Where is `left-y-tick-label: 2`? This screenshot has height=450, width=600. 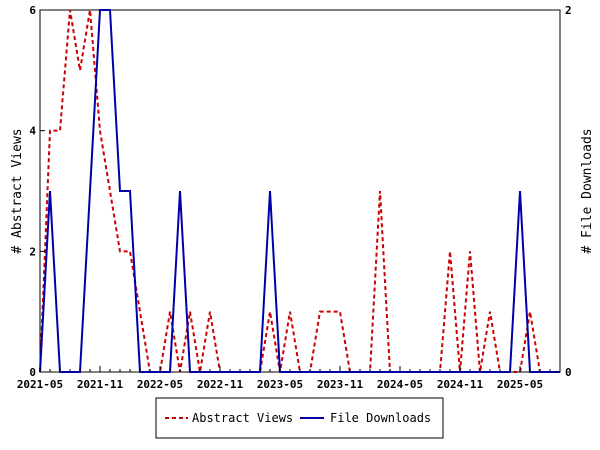
left-y-tick-label: 2 is located at coordinates (32, 251).